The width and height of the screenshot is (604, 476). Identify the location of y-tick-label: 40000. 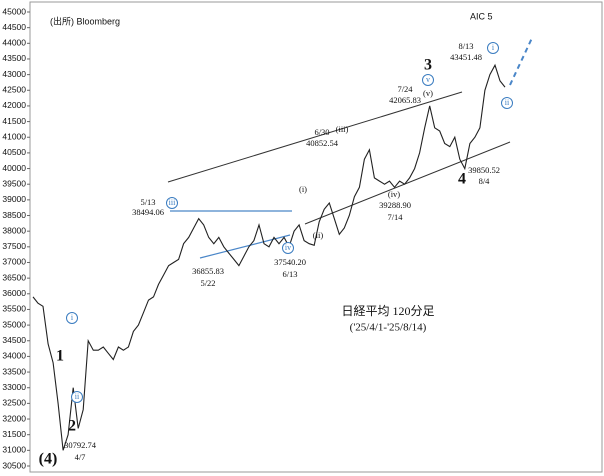
(14, 168).